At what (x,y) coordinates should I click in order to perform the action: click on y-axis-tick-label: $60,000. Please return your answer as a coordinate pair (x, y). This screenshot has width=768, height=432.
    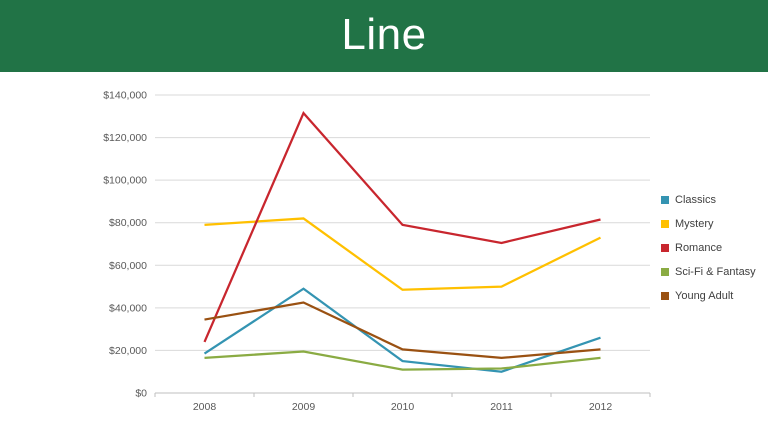
    Looking at the image, I should click on (128, 266).